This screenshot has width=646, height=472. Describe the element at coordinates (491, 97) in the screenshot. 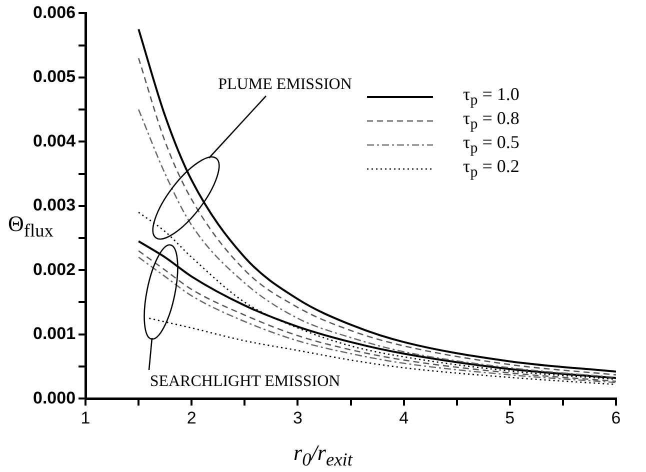

I see `legend-label: τ$_{p}$ = 1.0` at that location.